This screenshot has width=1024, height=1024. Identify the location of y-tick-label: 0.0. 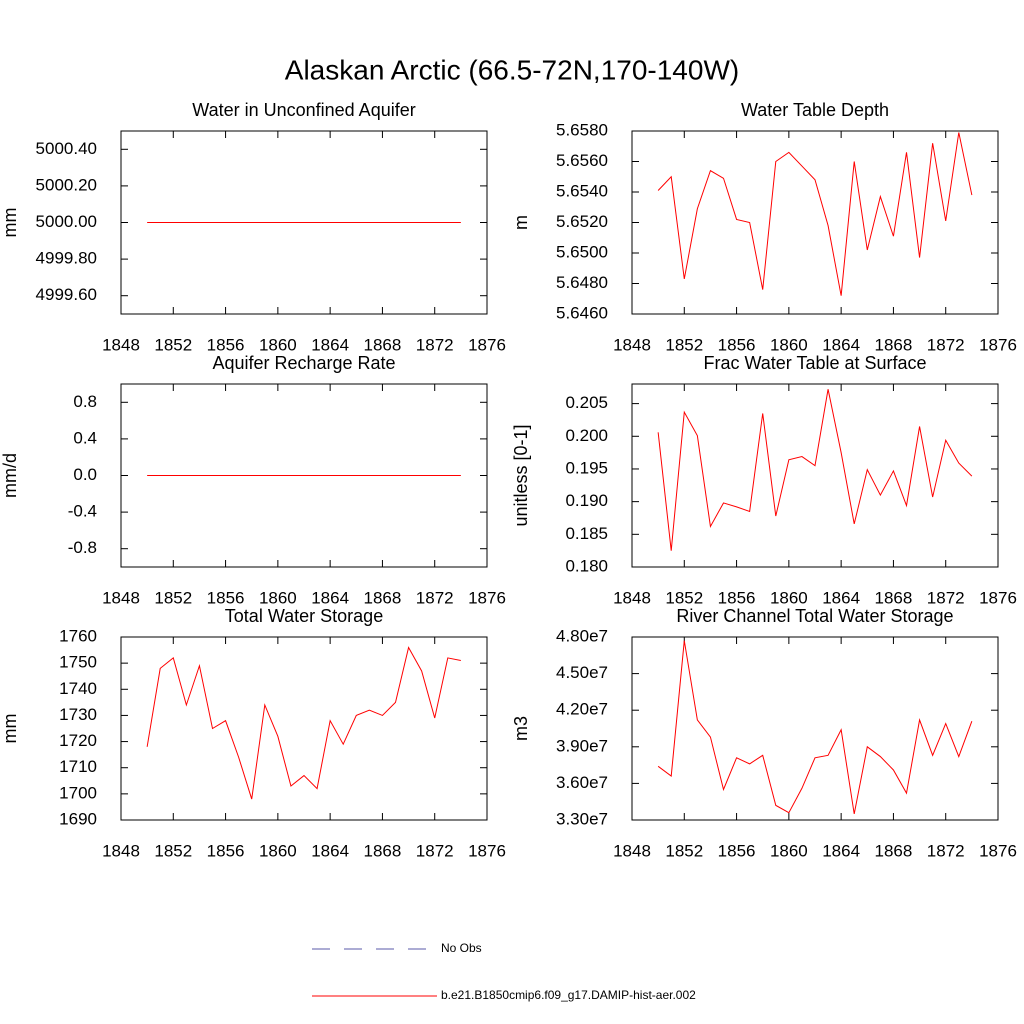
(85, 474).